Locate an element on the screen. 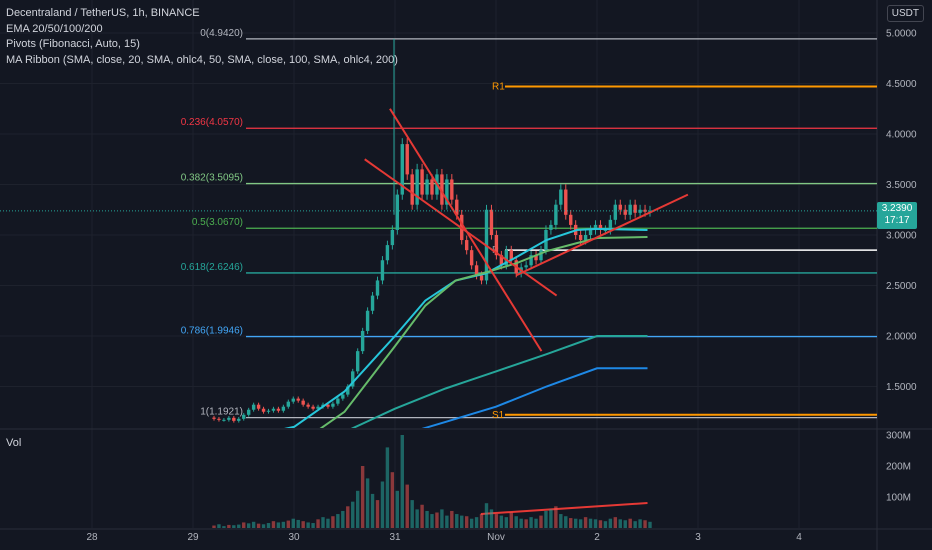 This screenshot has height=550, width=932. fib-level-label: 0.382(3.5095) is located at coordinates (212, 178).